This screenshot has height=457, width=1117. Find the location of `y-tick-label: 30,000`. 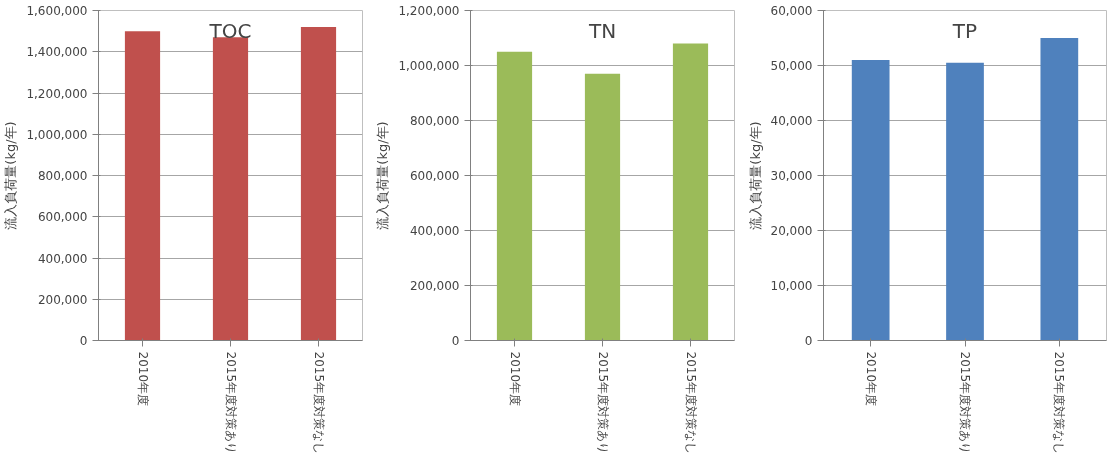

y-tick-label: 30,000 is located at coordinates (791, 176).